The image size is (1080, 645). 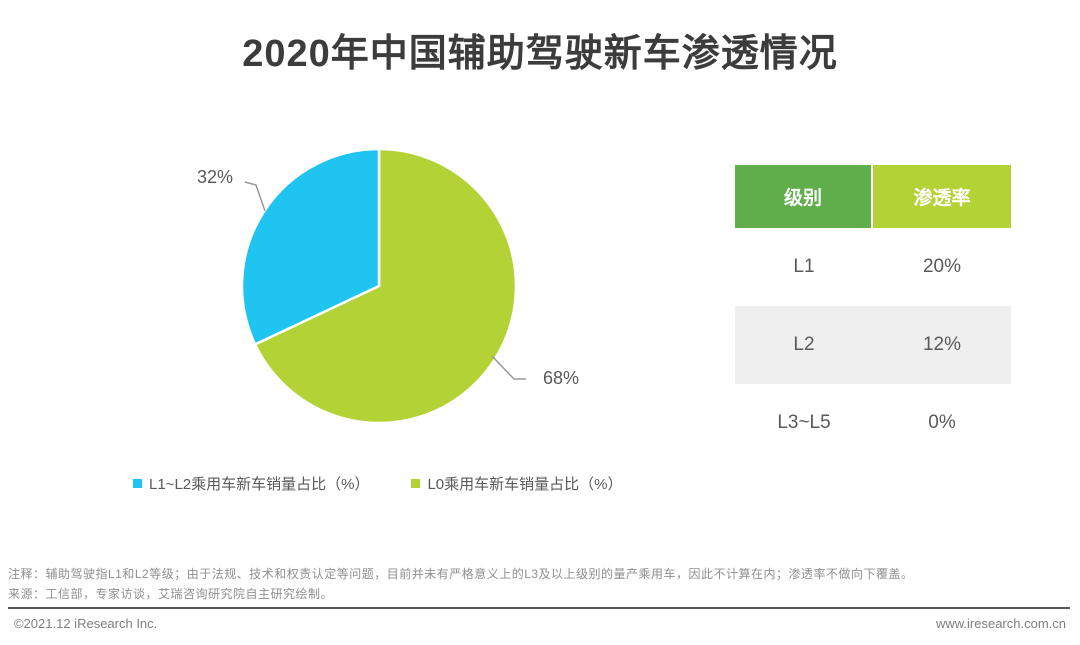 I want to click on table-header-level: 级别, so click(x=804, y=196).